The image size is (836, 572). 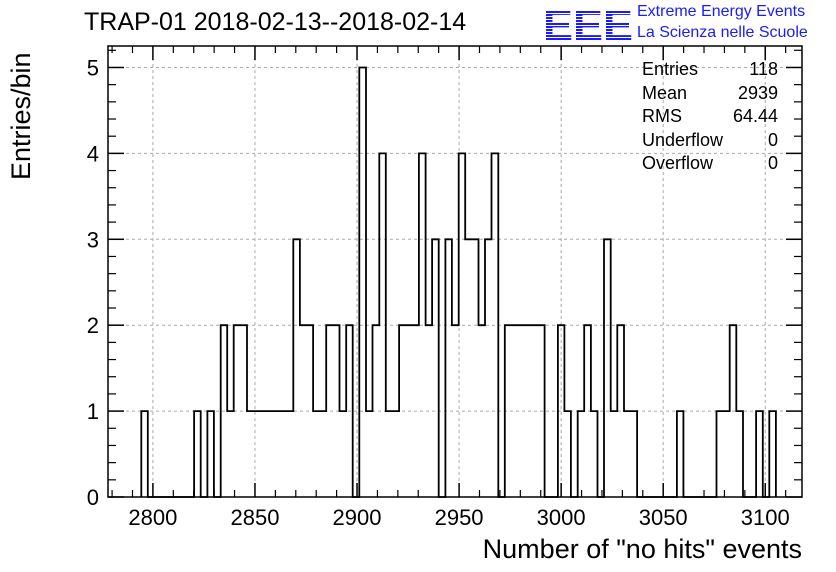 I want to click on x-tick-label: 3100, so click(x=765, y=517).